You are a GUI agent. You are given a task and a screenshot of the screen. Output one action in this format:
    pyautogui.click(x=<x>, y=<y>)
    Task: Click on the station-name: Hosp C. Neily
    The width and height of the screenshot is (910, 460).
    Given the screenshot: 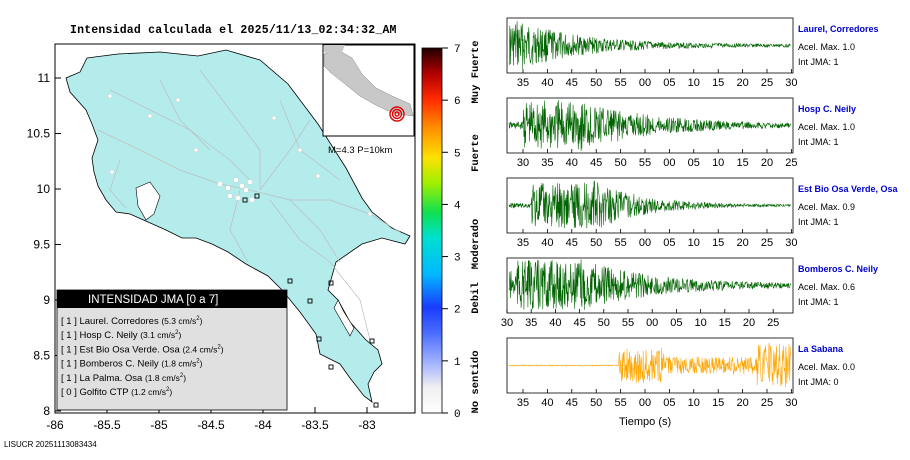 What is the action you would take?
    pyautogui.click(x=827, y=109)
    